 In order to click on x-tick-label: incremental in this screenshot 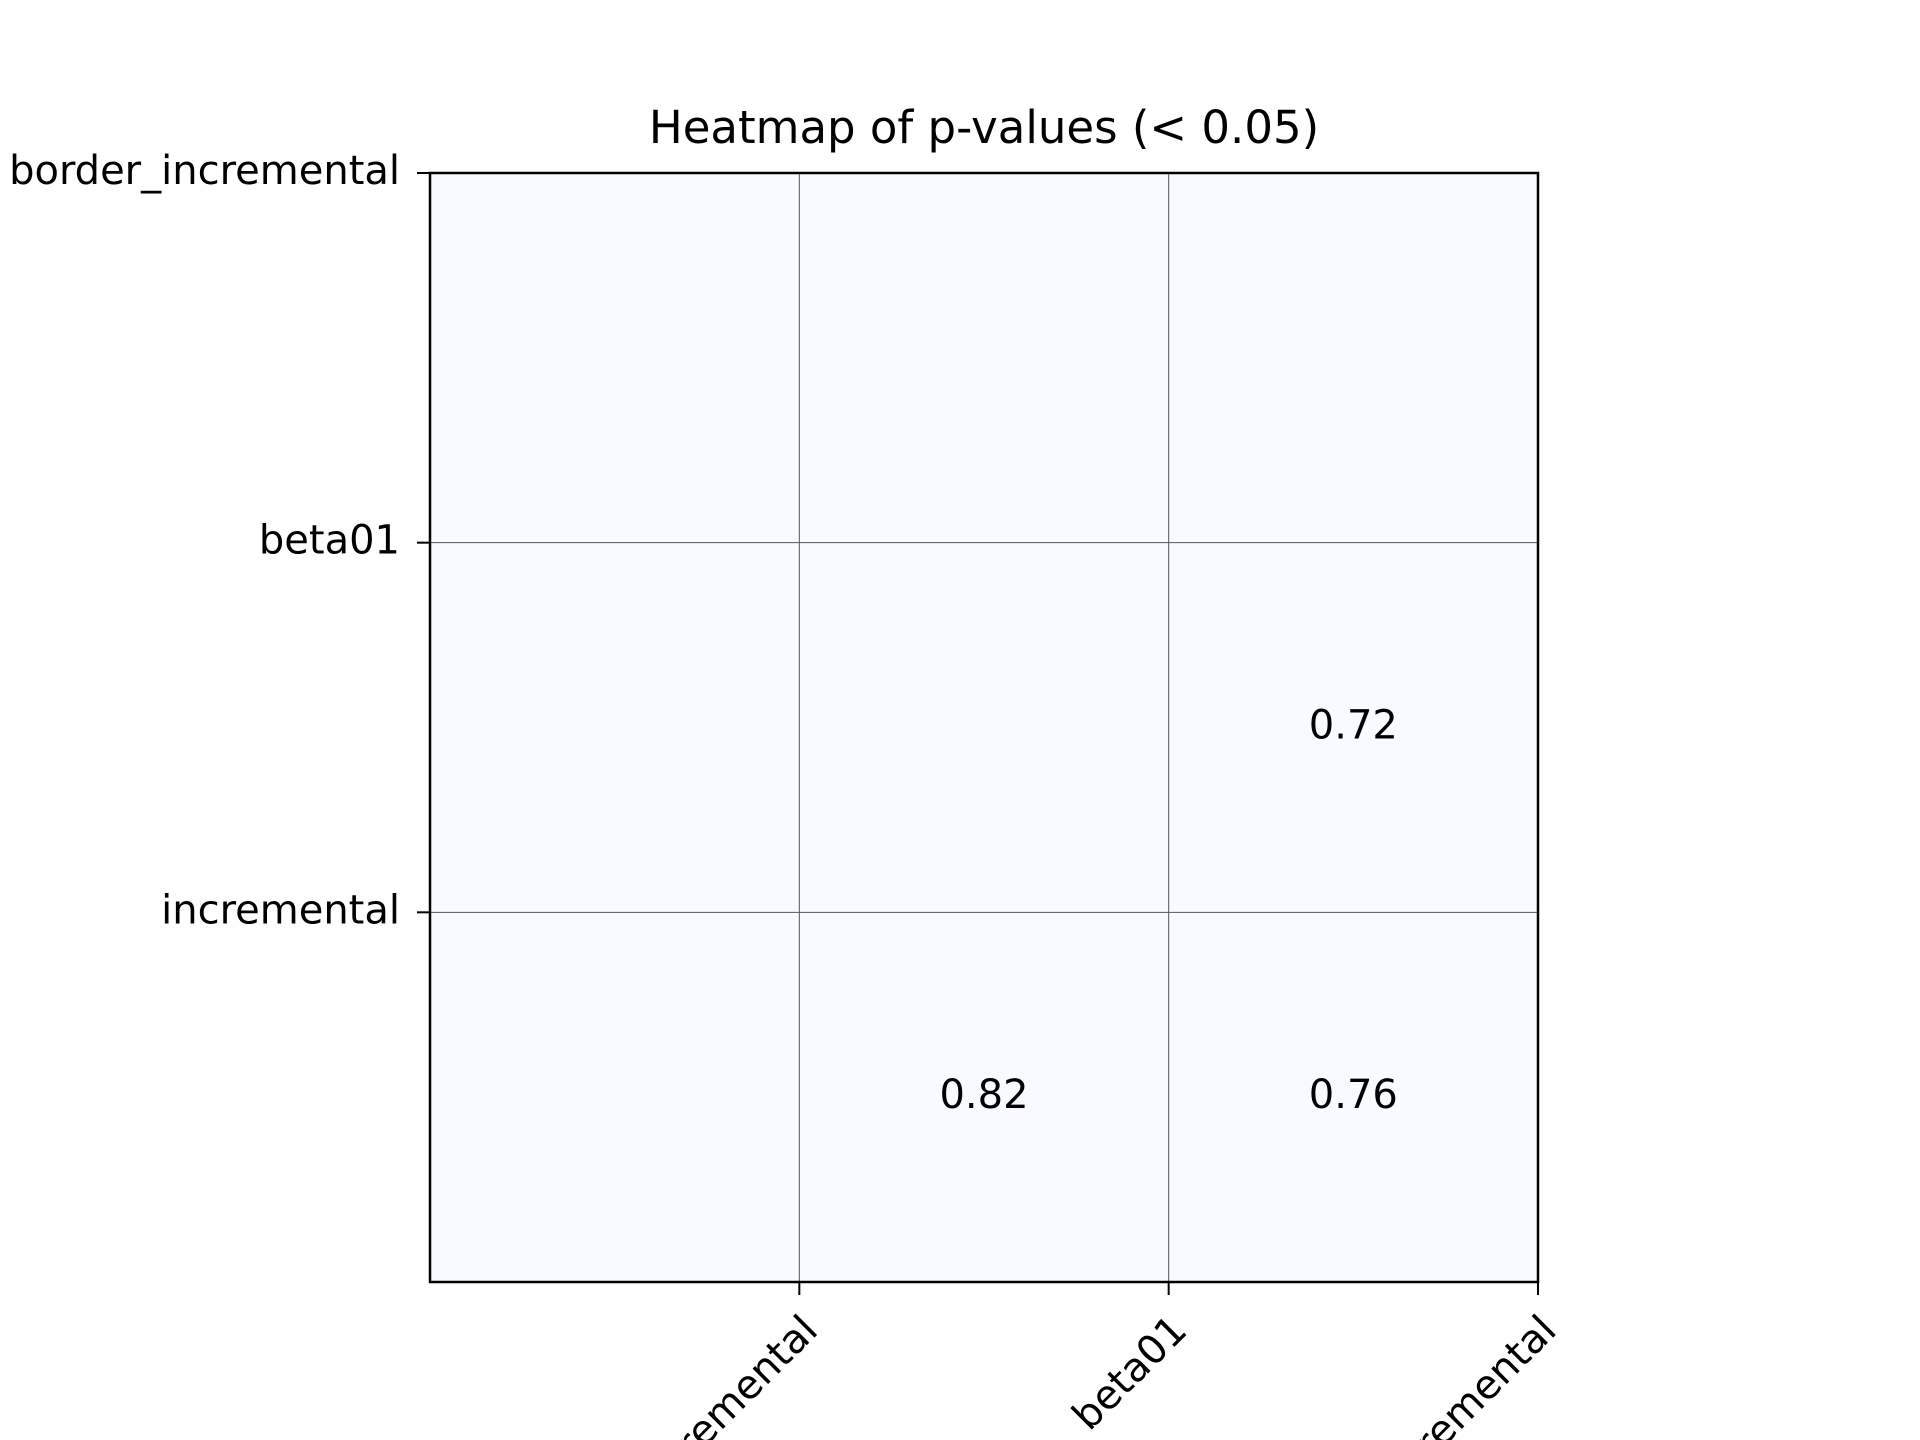, I will do `click(1464, 1373)`.